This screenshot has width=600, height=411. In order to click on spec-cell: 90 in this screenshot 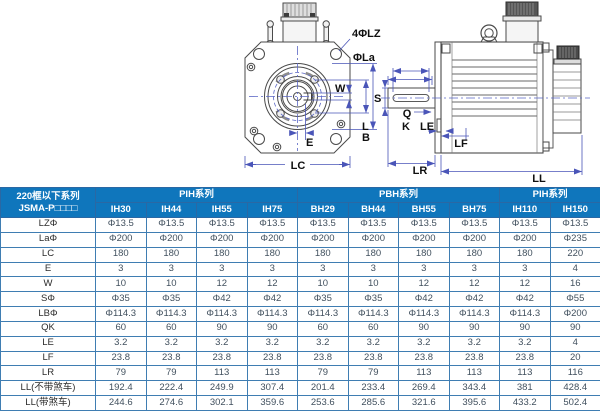, I will do `click(222, 328)`.